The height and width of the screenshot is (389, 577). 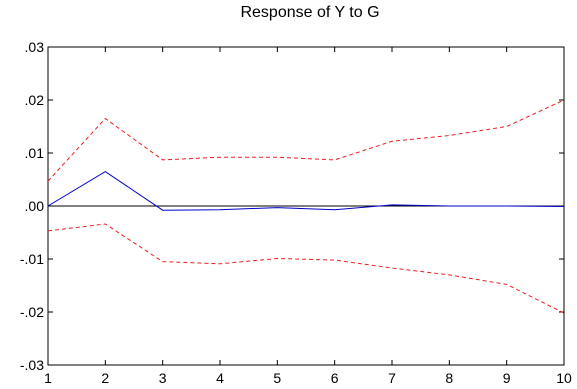 I want to click on y-tick-label: -.03, so click(x=32, y=365).